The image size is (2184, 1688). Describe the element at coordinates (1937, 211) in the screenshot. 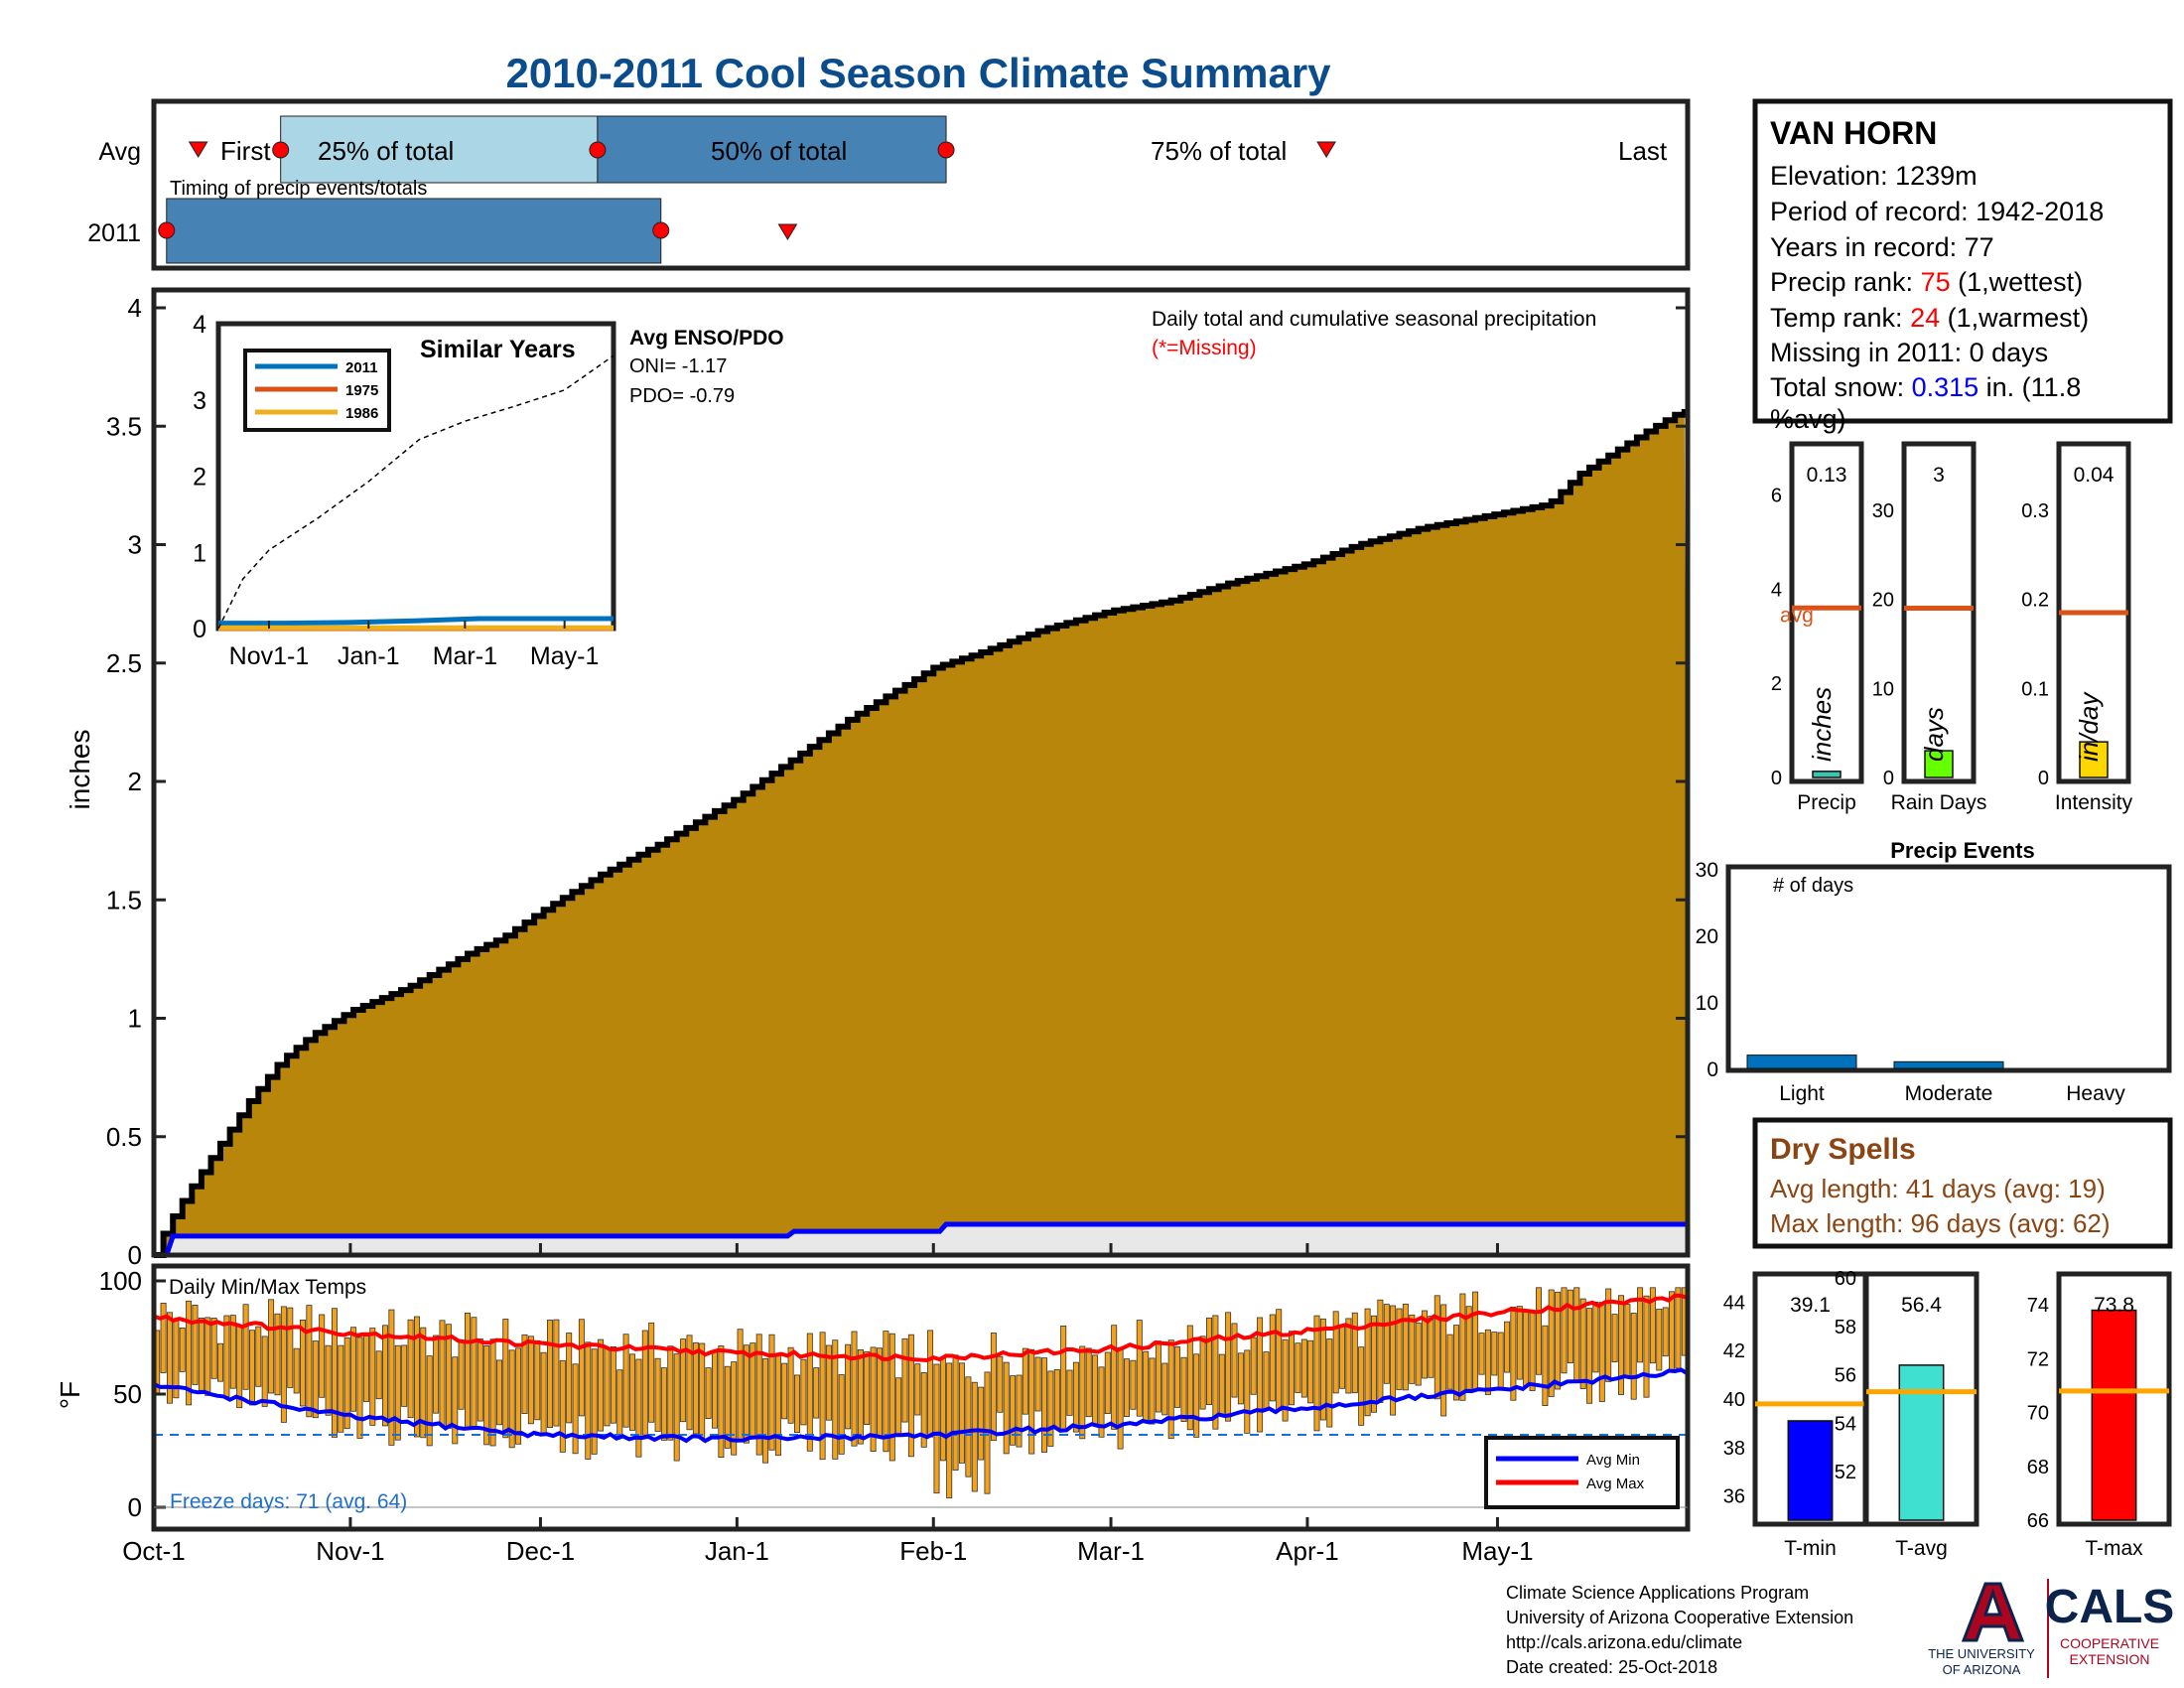

I see `station-period: Period of record: 1942-2018` at that location.